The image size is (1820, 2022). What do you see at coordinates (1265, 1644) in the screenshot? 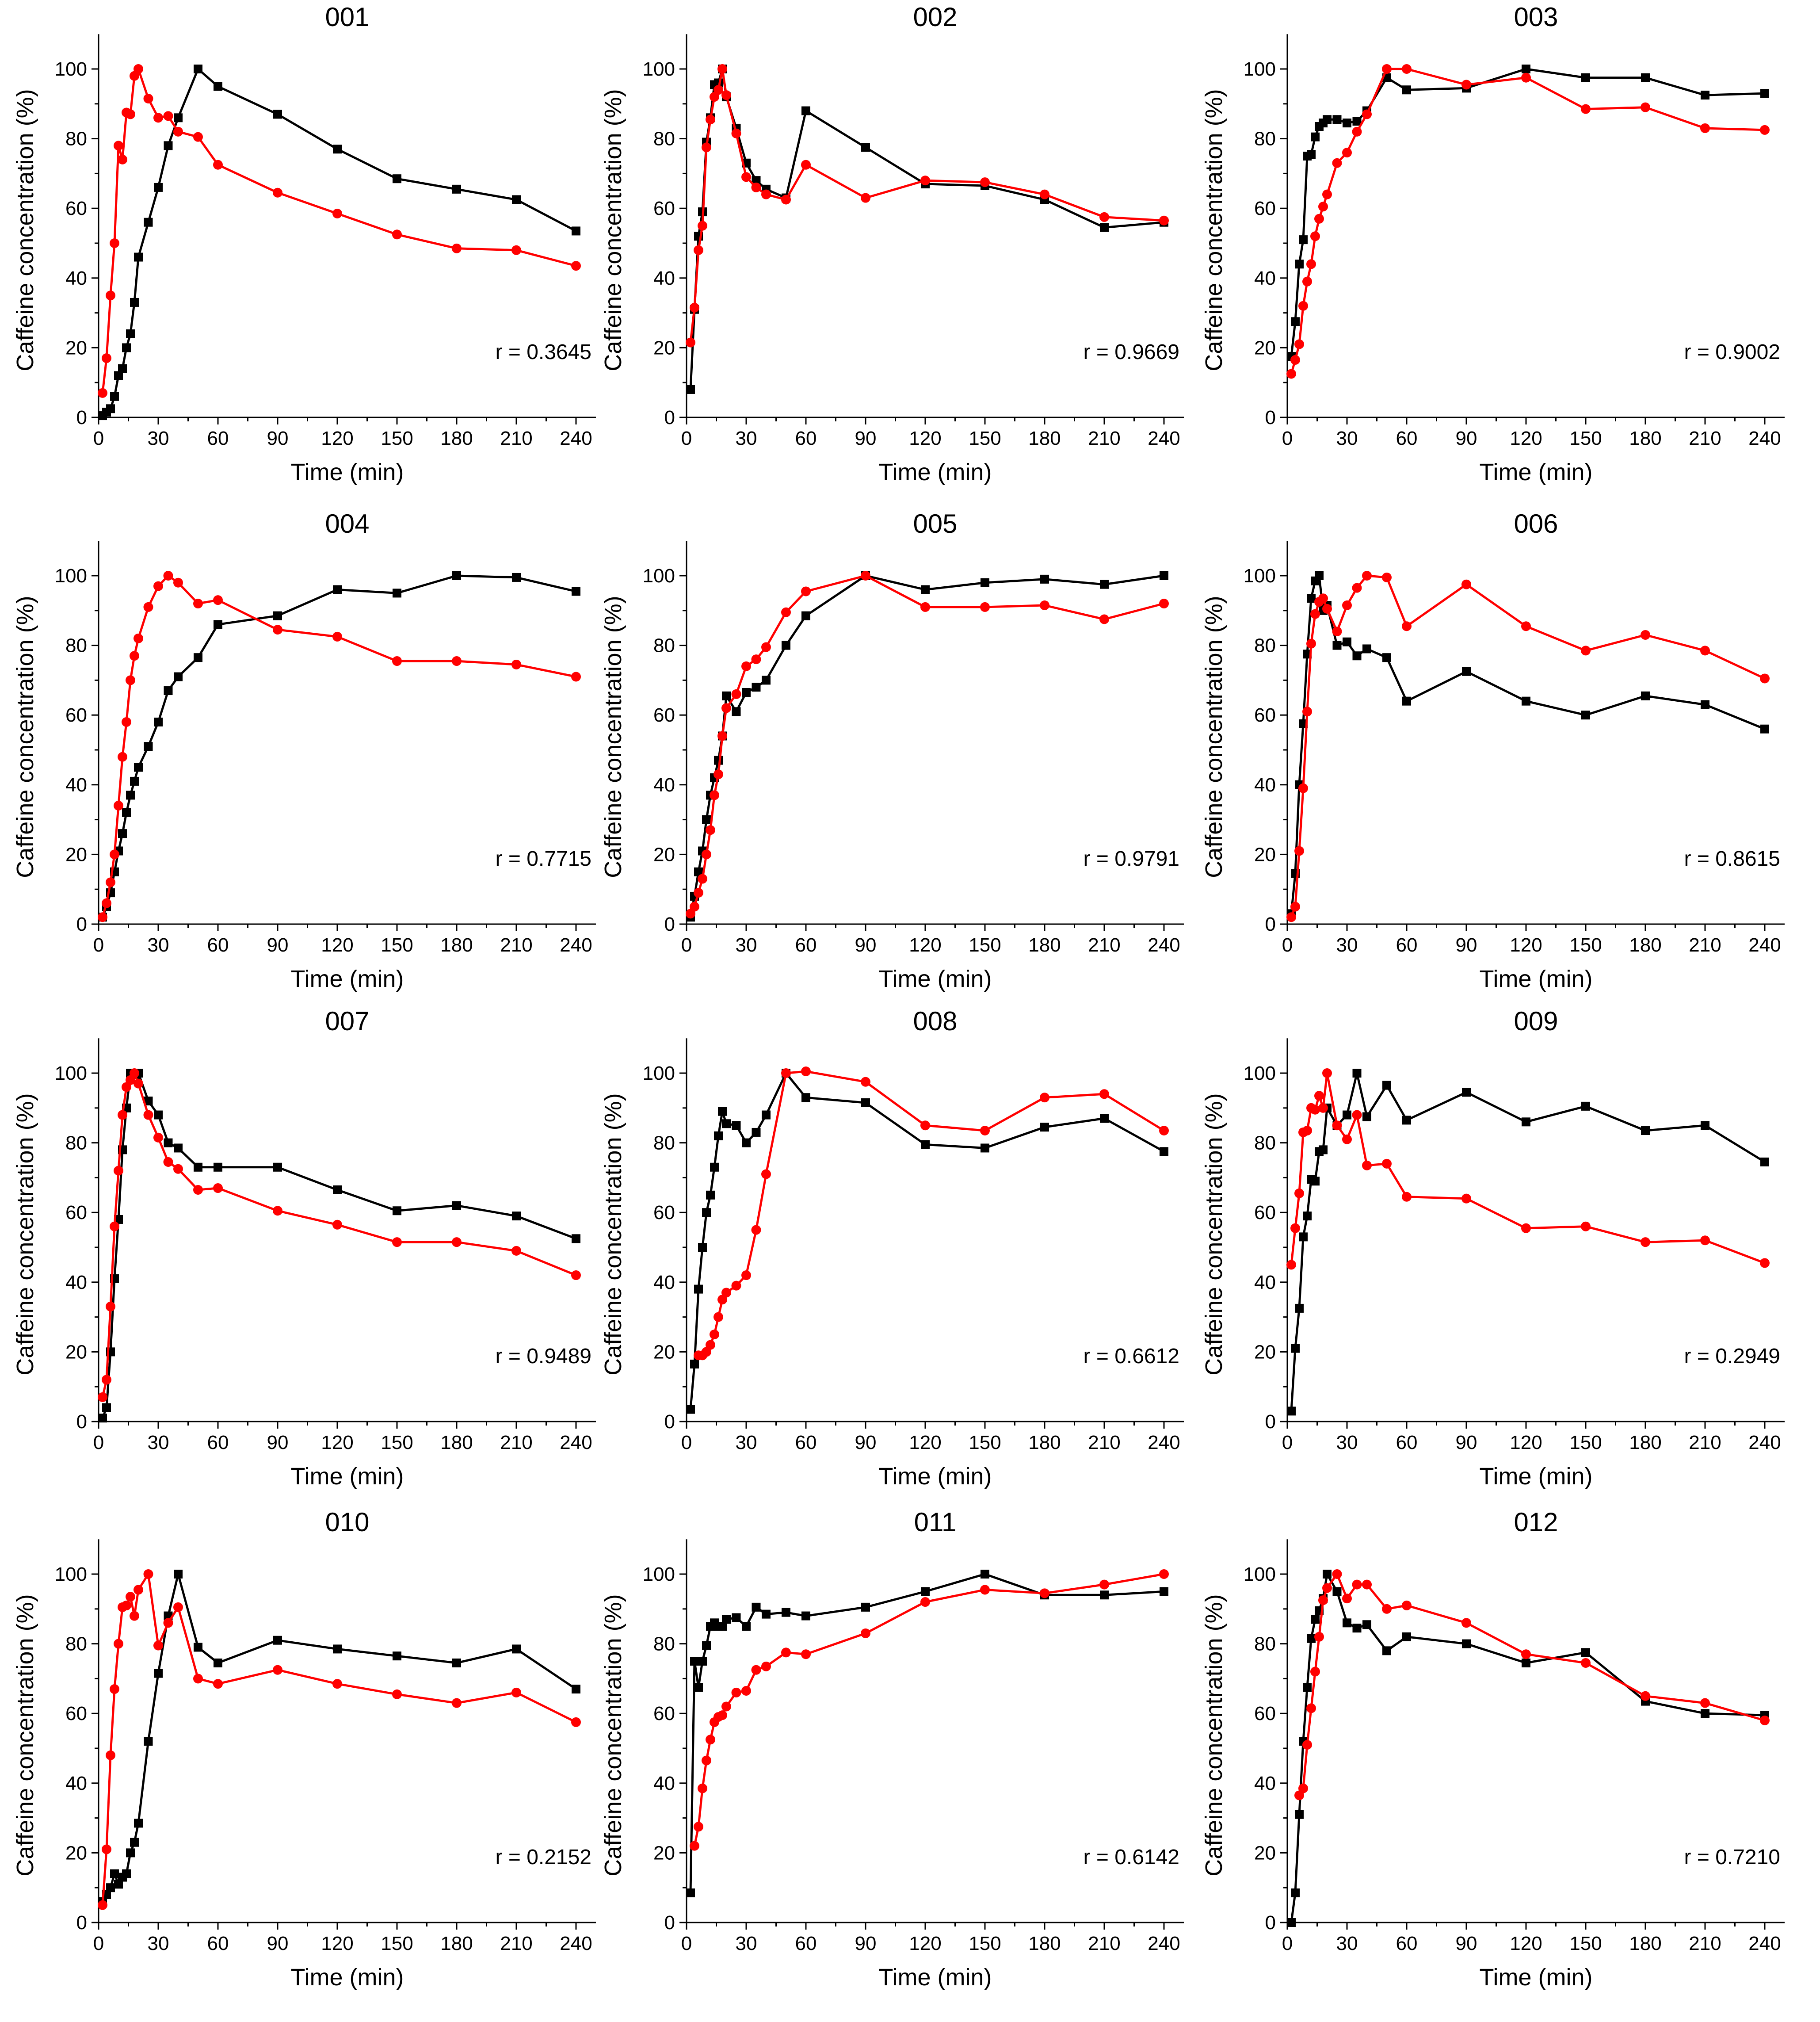
I see `y-tick-label: 80` at bounding box center [1265, 1644].